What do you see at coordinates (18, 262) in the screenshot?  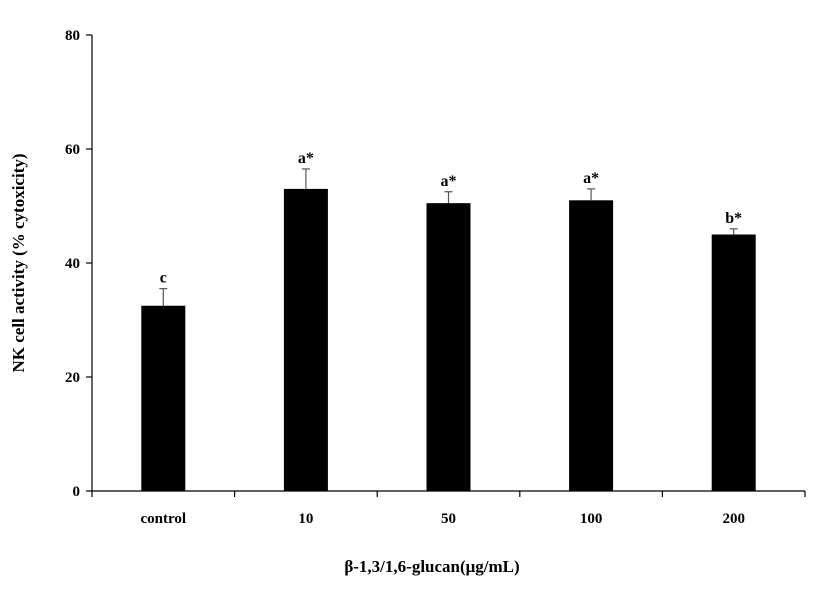 I see `y-axis-title: NK cell activity (% cytoxicity)` at bounding box center [18, 262].